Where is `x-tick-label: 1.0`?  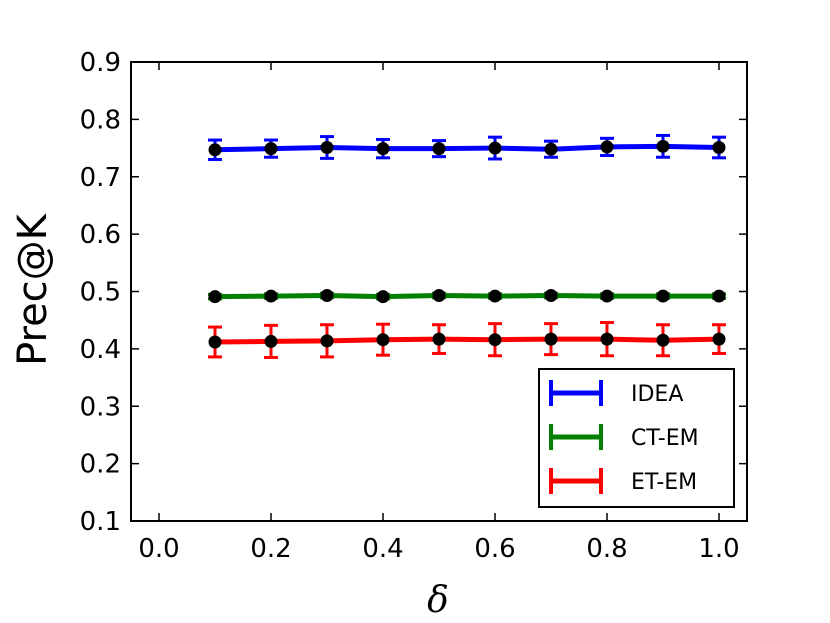 x-tick-label: 1.0 is located at coordinates (718, 549).